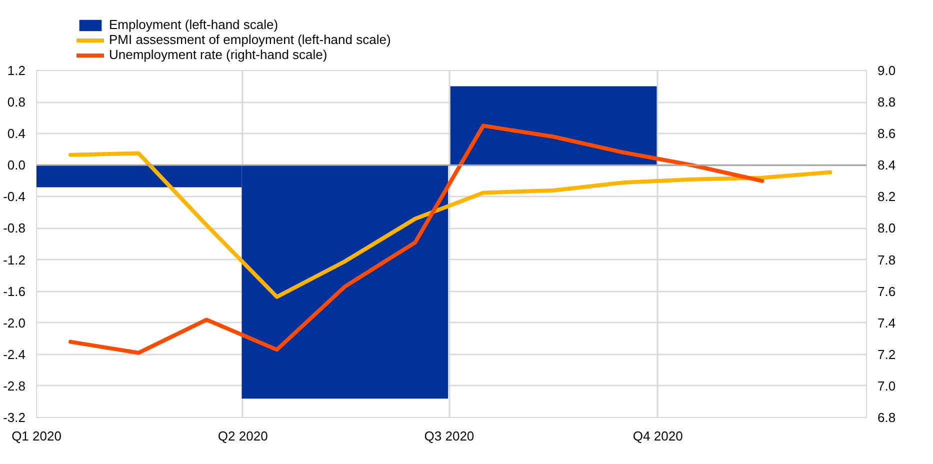 The height and width of the screenshot is (464, 933). Describe the element at coordinates (243, 436) in the screenshot. I see `x-tick-label: Q2 2020` at that location.